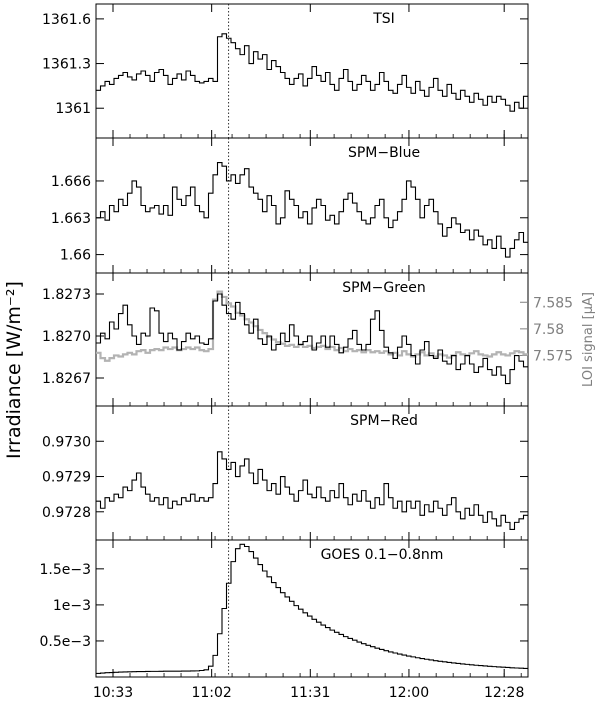 The height and width of the screenshot is (707, 600). What do you see at coordinates (71, 182) in the screenshot?
I see `y-tick-label: 1.666` at bounding box center [71, 182].